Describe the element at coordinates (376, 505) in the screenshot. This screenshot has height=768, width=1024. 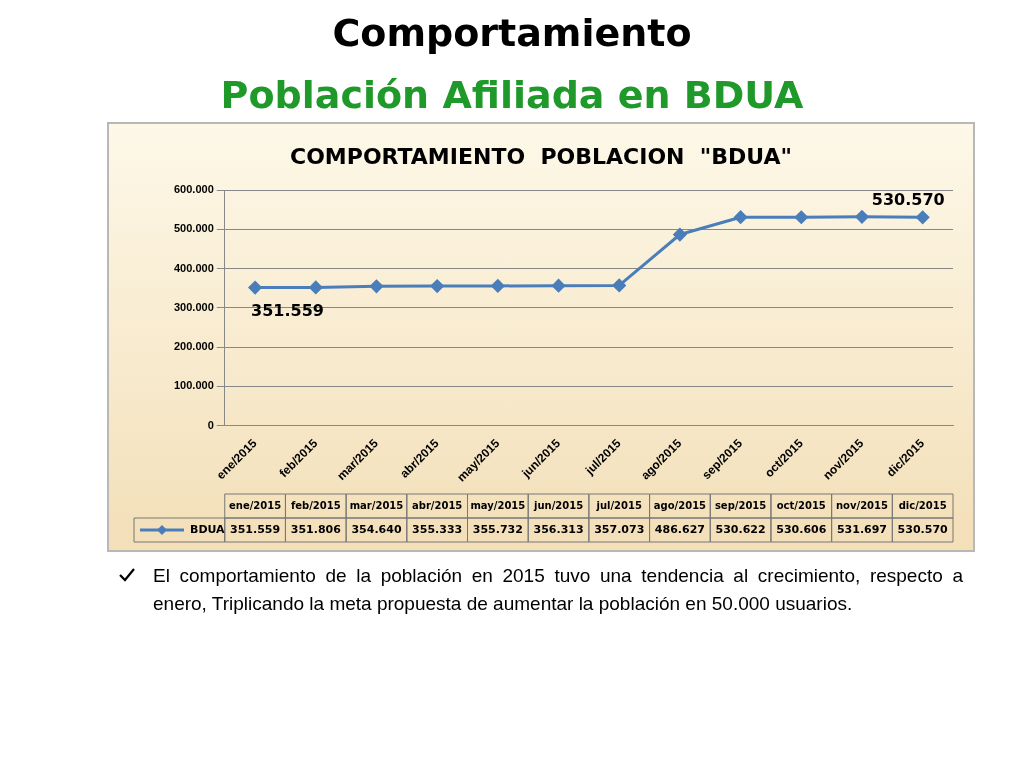
I see `category-label: mar/2015` at that location.